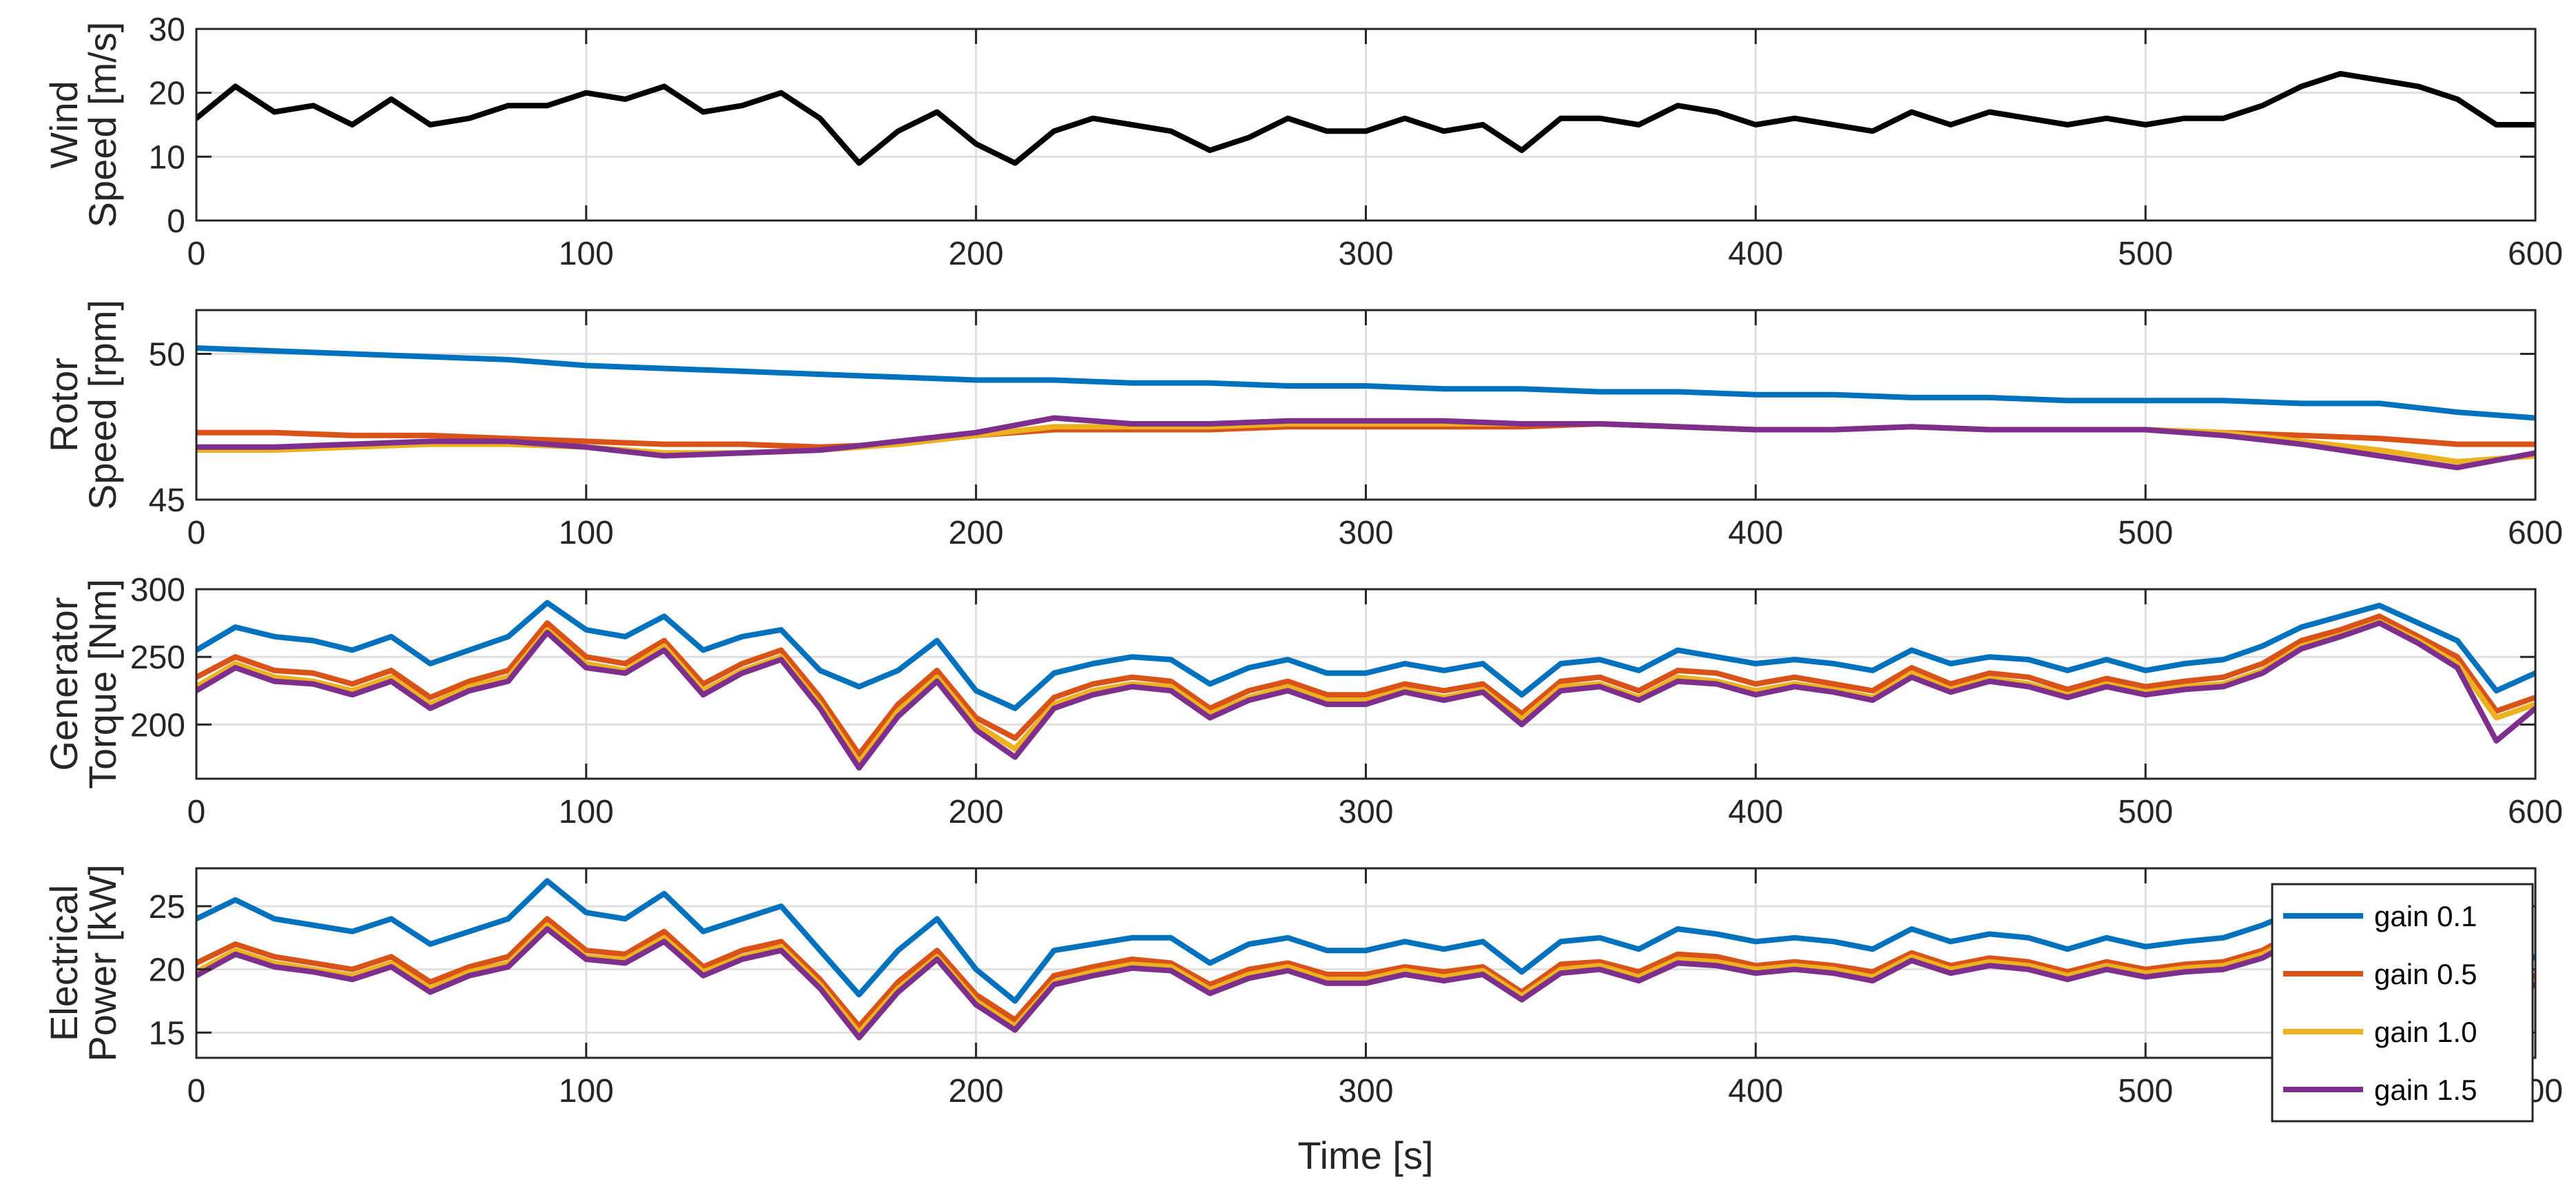 Image resolution: width=2576 pixels, height=1186 pixels. Describe the element at coordinates (102, 962) in the screenshot. I see `y-axis-label-line: Power [kW]` at that location.